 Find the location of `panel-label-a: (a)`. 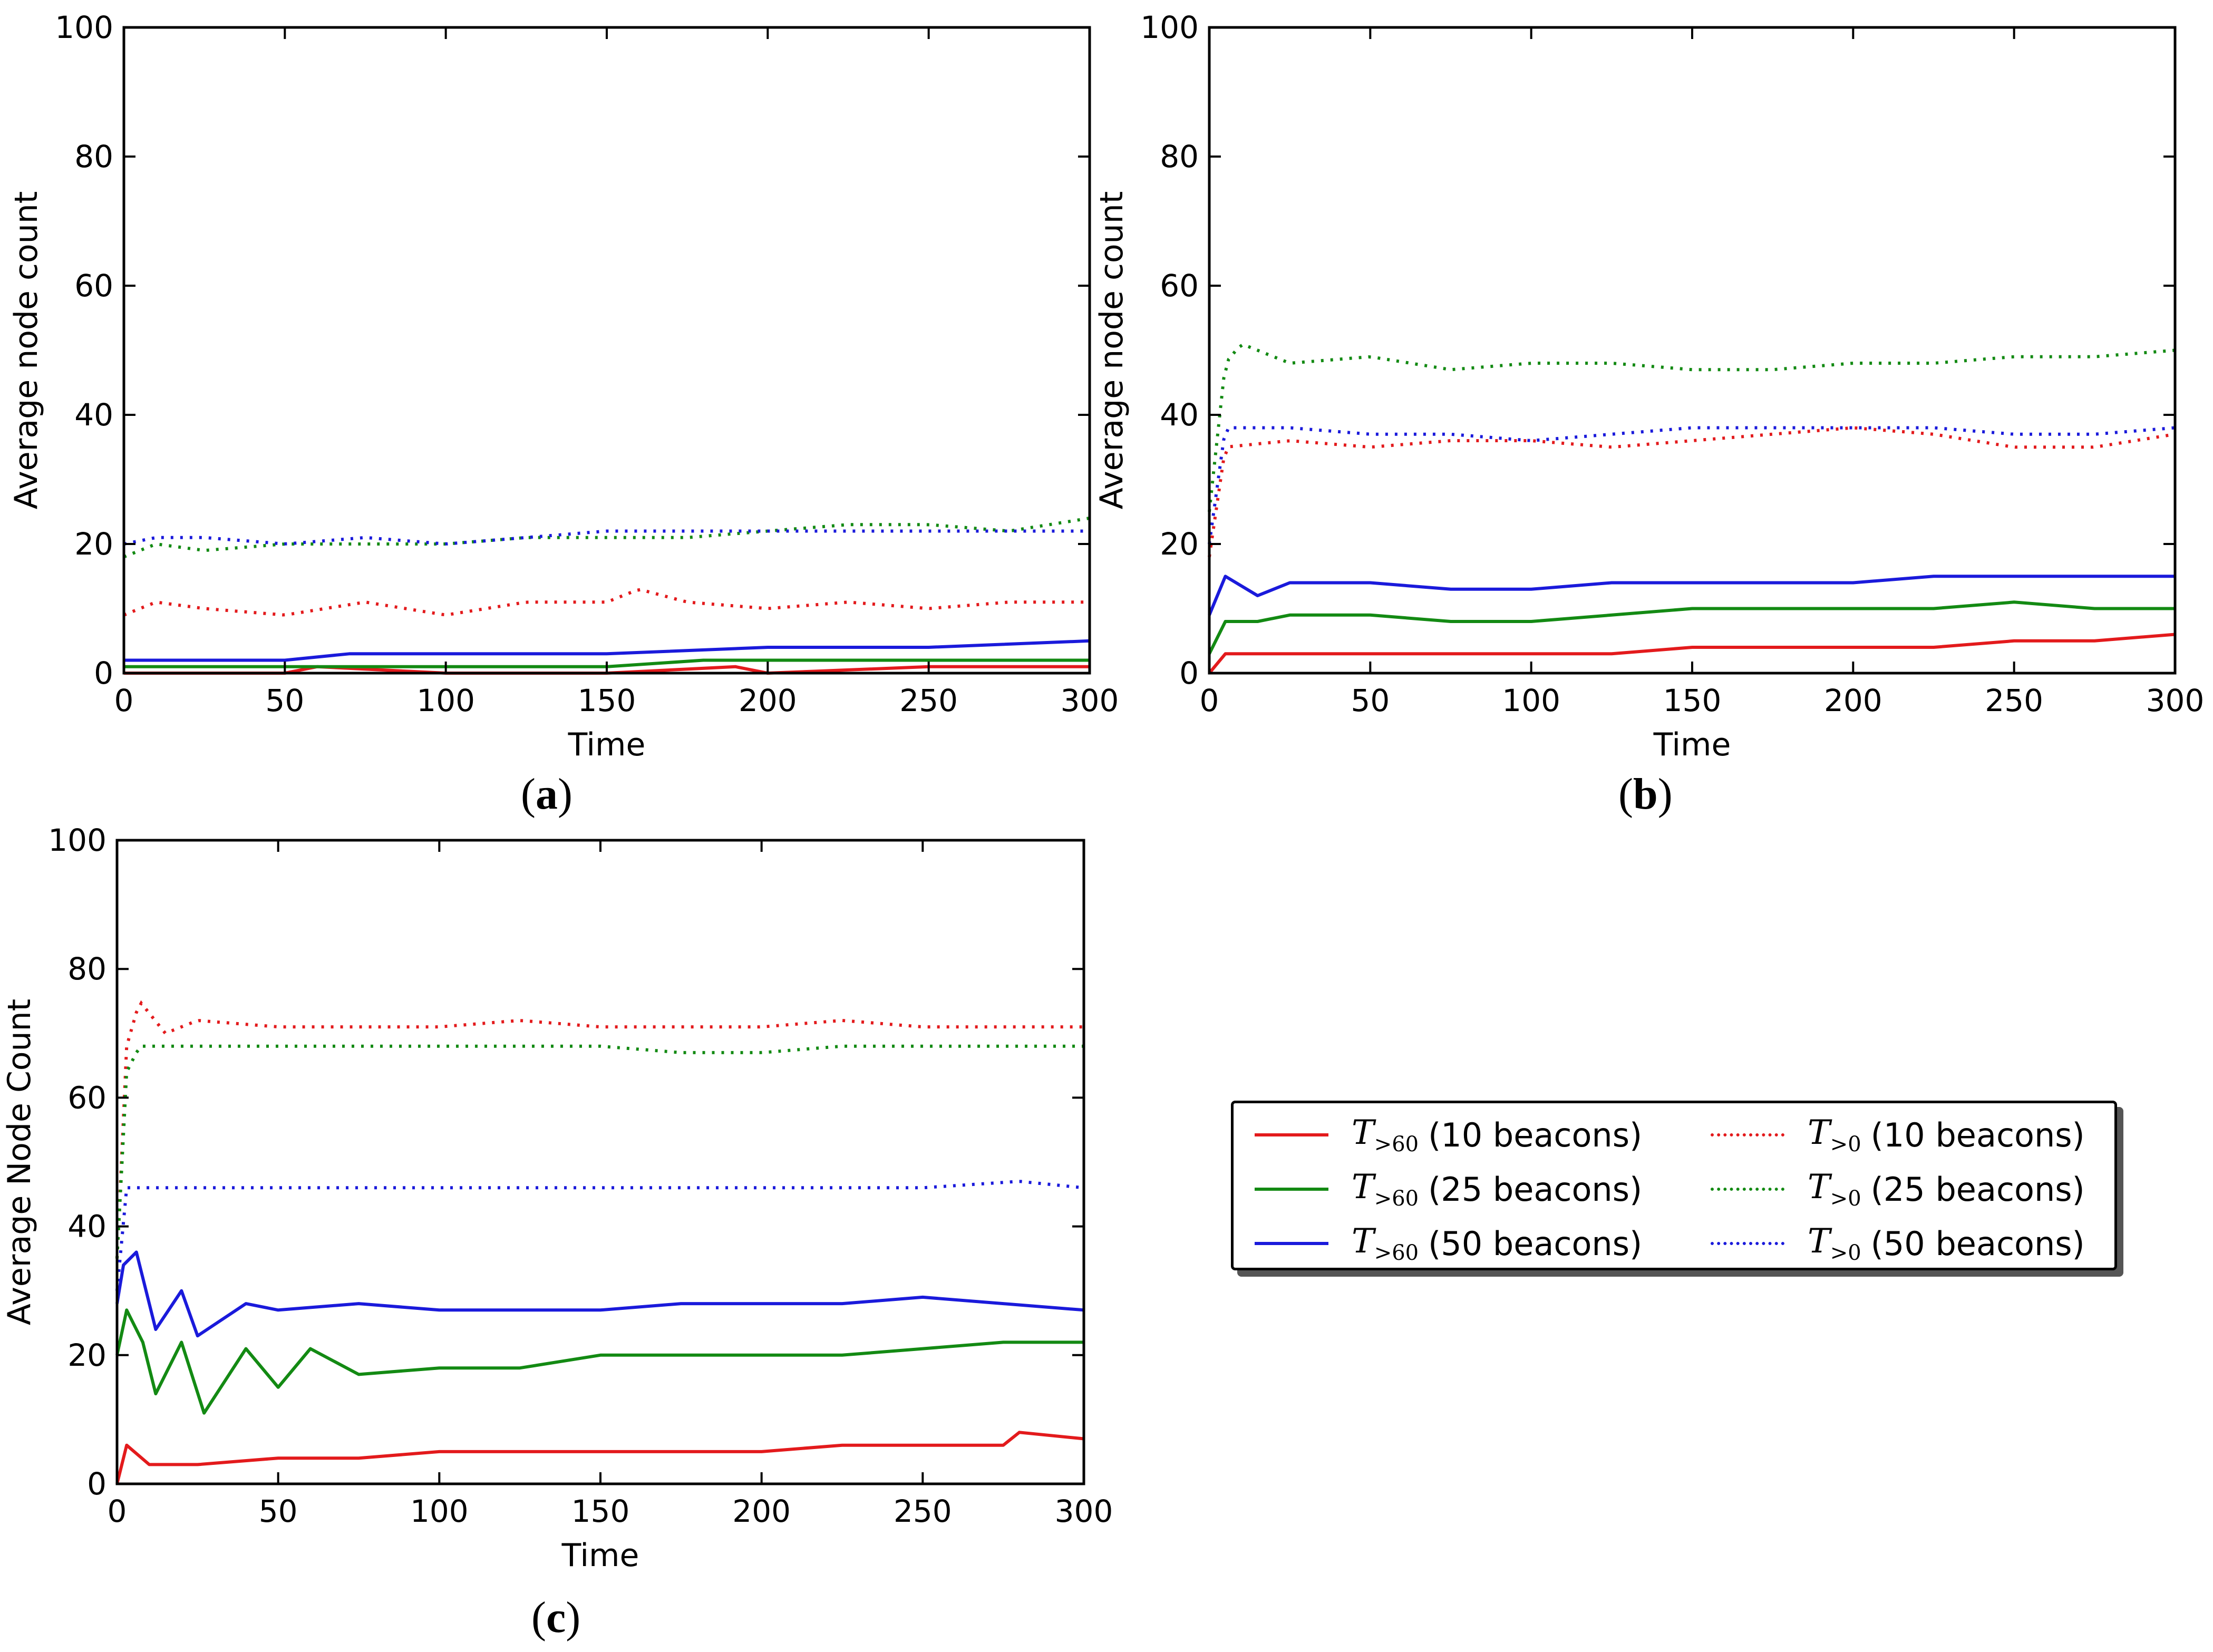

panel-label-a: (a) is located at coordinates (546, 794).